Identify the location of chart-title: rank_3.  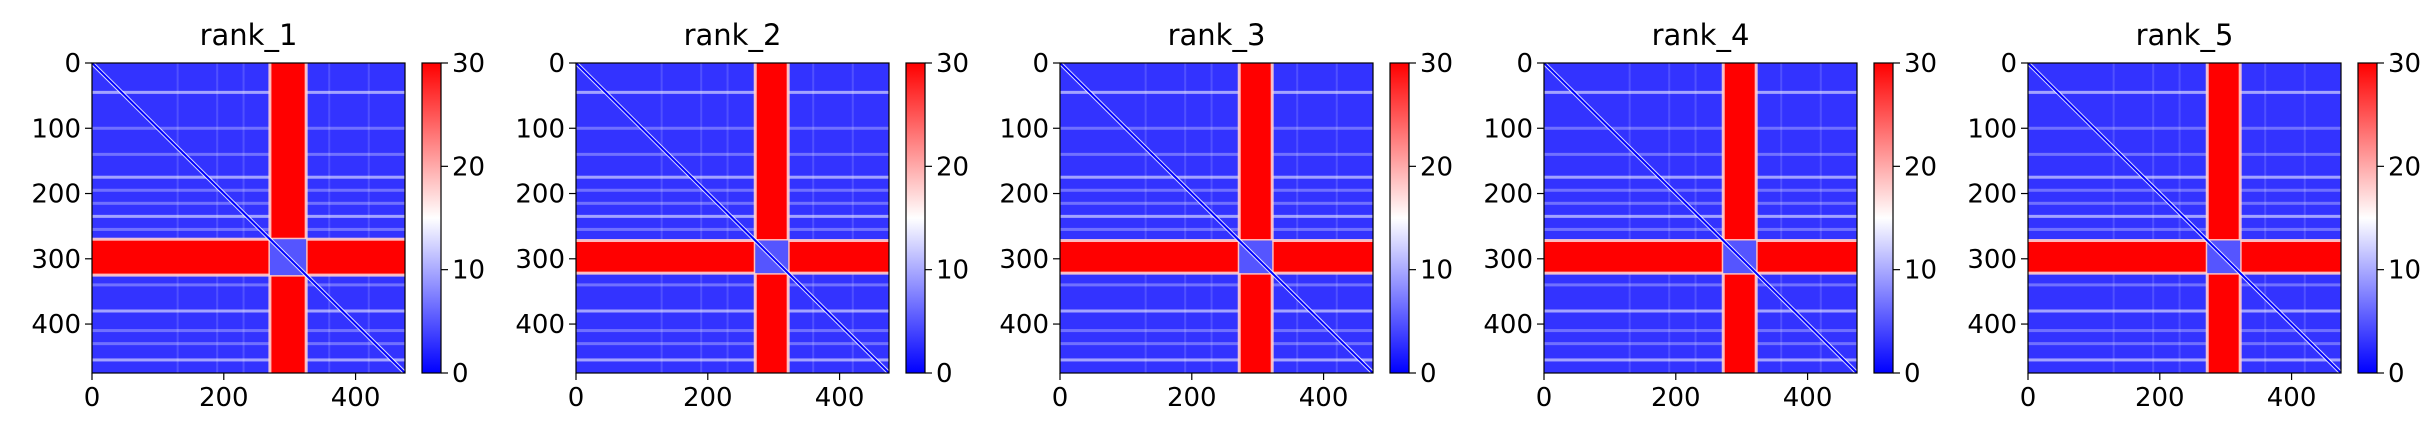
(1217, 35).